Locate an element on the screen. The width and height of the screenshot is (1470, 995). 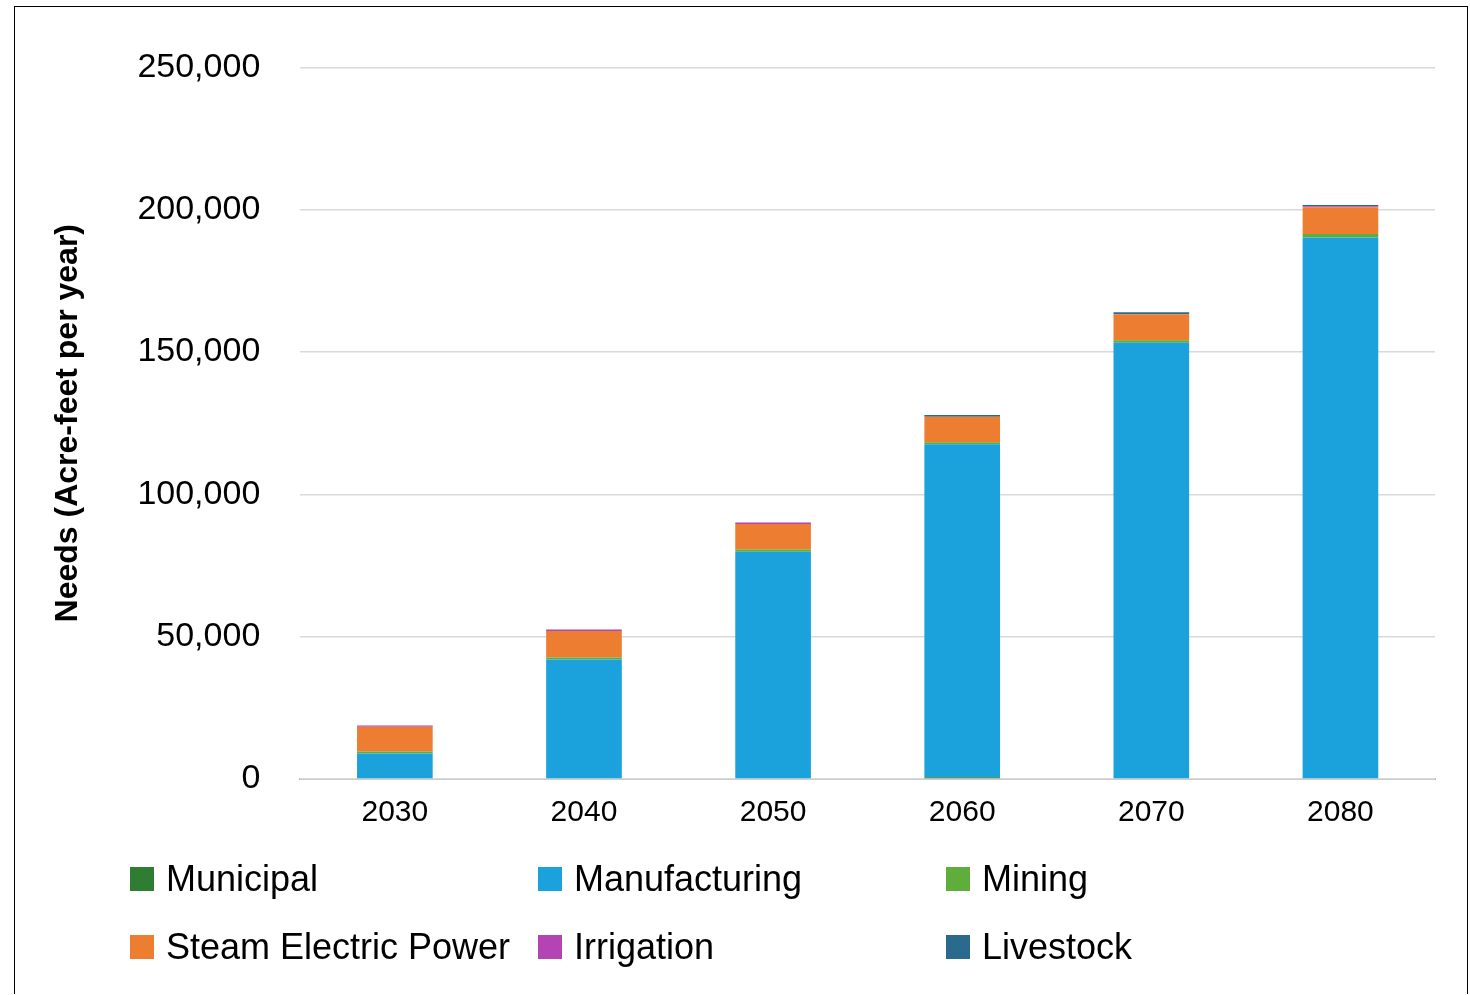
y-tick-label: 150,000 is located at coordinates (199, 349).